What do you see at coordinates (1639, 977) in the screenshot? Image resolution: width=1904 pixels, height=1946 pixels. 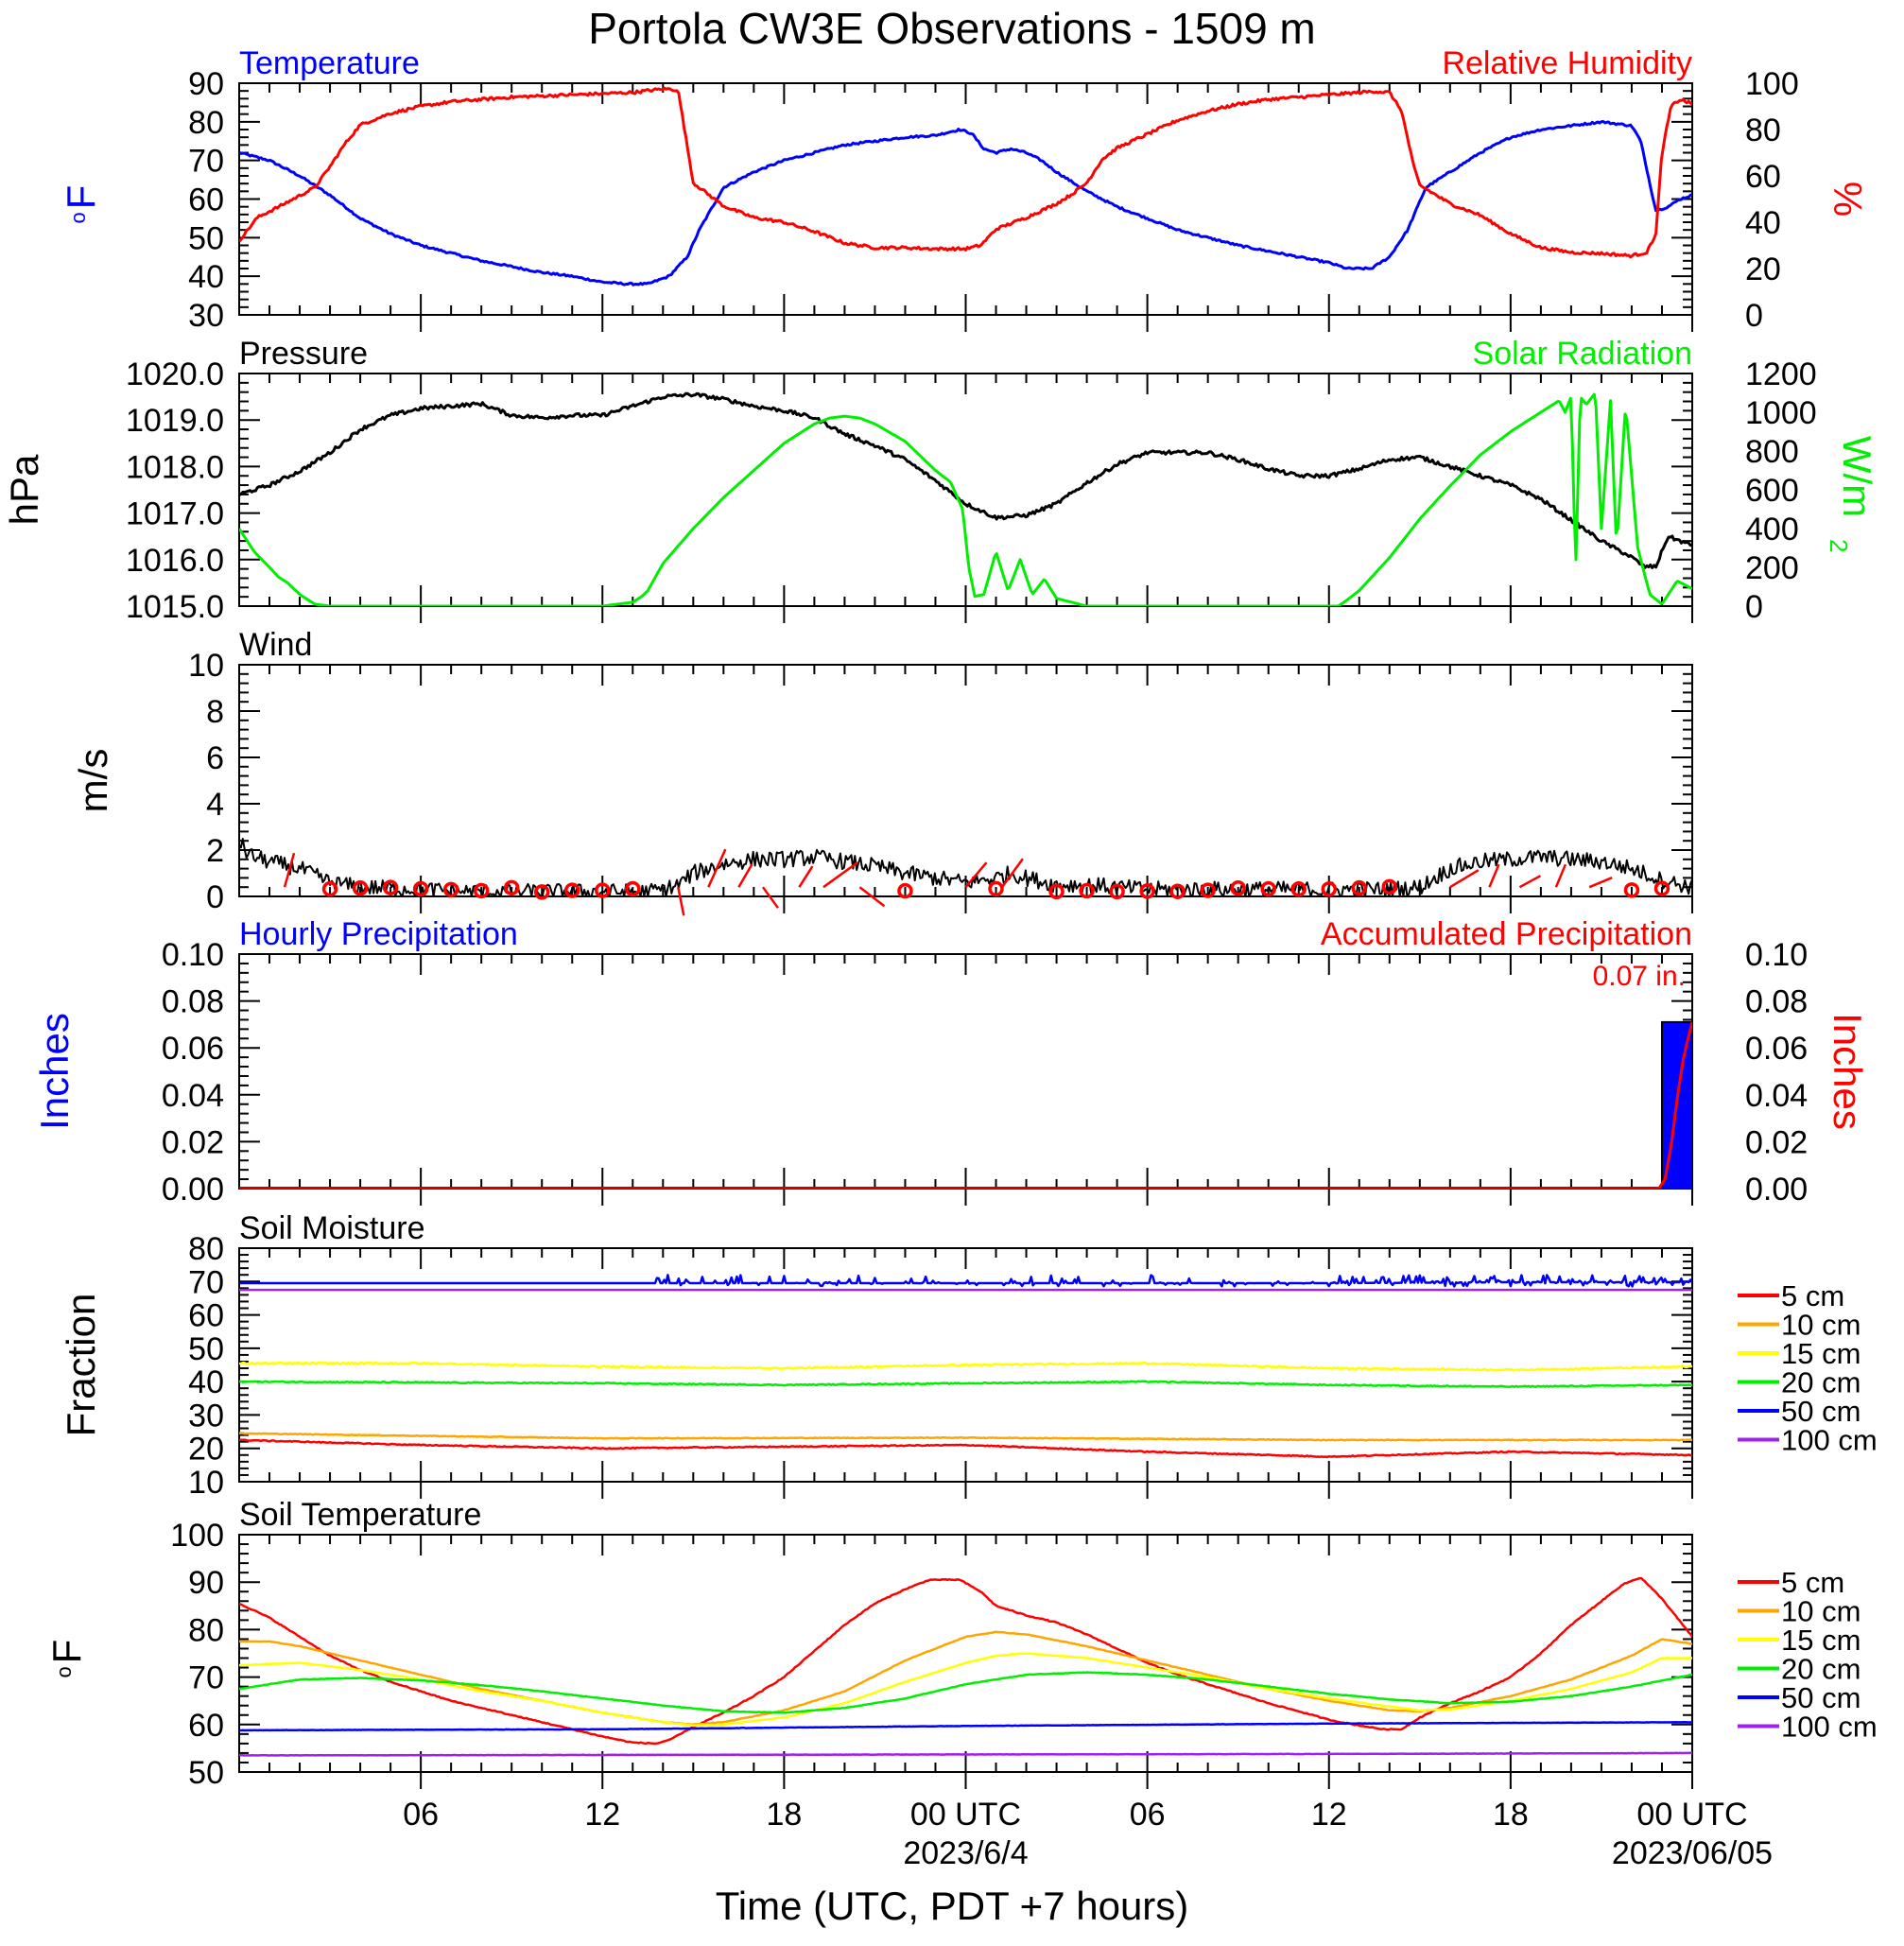 I see `accumulated-total-label: 0.07 in.` at bounding box center [1639, 977].